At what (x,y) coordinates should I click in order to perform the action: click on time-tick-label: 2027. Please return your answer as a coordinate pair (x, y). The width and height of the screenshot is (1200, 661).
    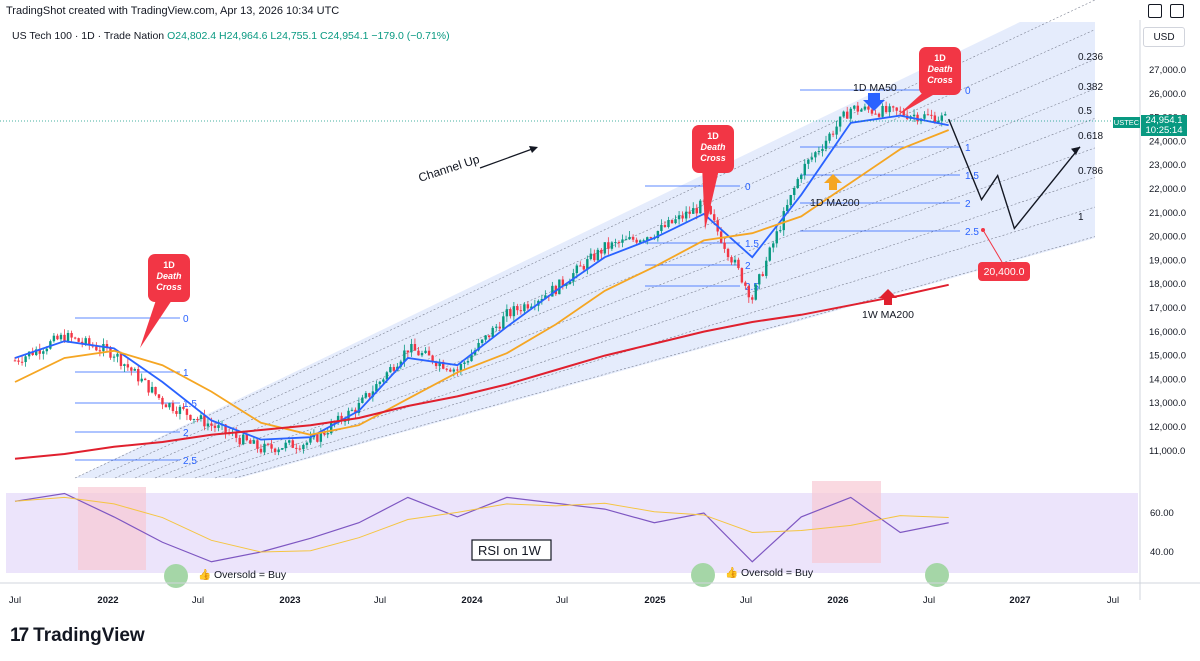
    Looking at the image, I should click on (1019, 600).